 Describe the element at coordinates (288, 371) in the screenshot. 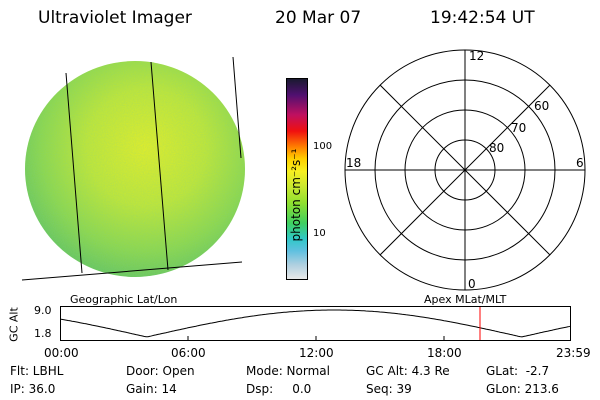

I see `mode-info: Mode: Normal` at that location.